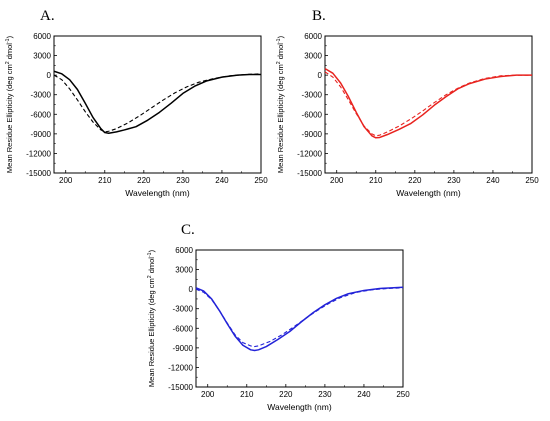 This screenshot has width=550, height=421. Describe the element at coordinates (319, 16) in the screenshot. I see `panel-label: B.` at that location.